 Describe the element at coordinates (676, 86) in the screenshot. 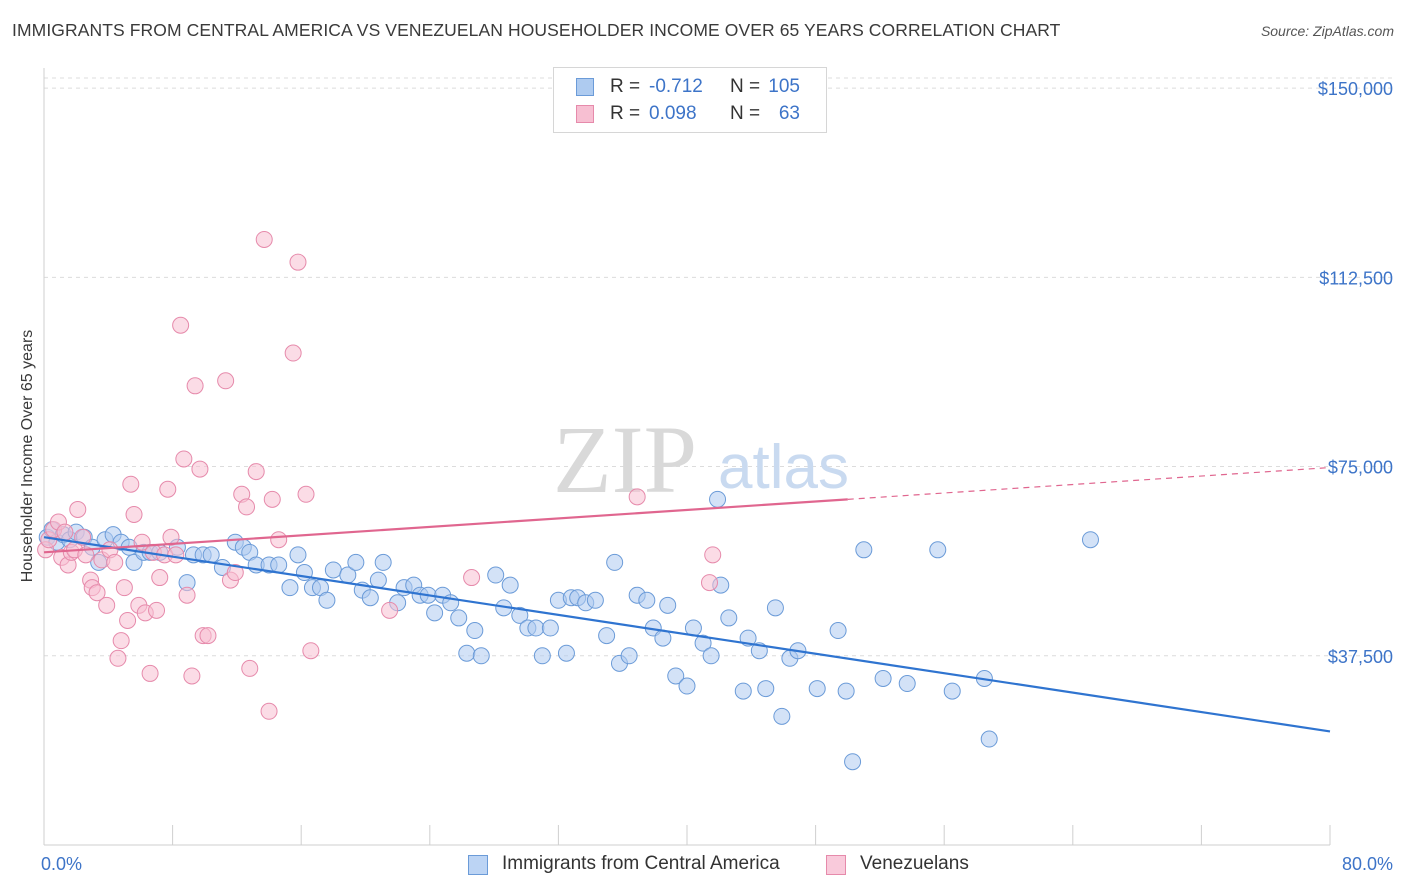

I see `legend-r-value: -0.712` at that location.